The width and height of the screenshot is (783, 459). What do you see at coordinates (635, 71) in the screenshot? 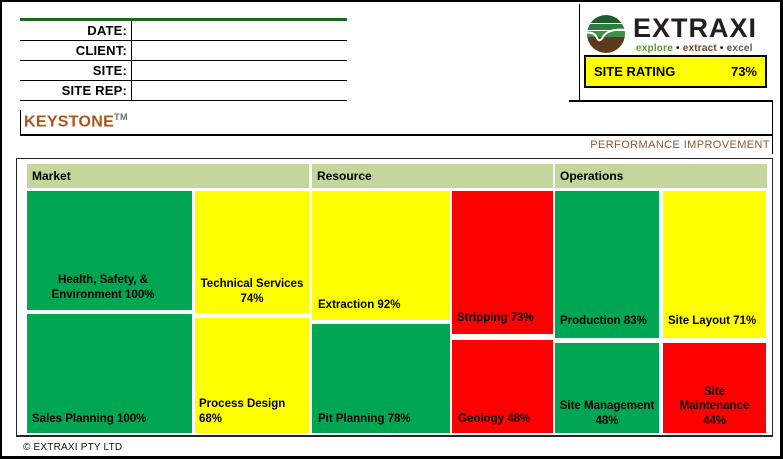
I see `site-rating-label: SITE RATING` at bounding box center [635, 71].